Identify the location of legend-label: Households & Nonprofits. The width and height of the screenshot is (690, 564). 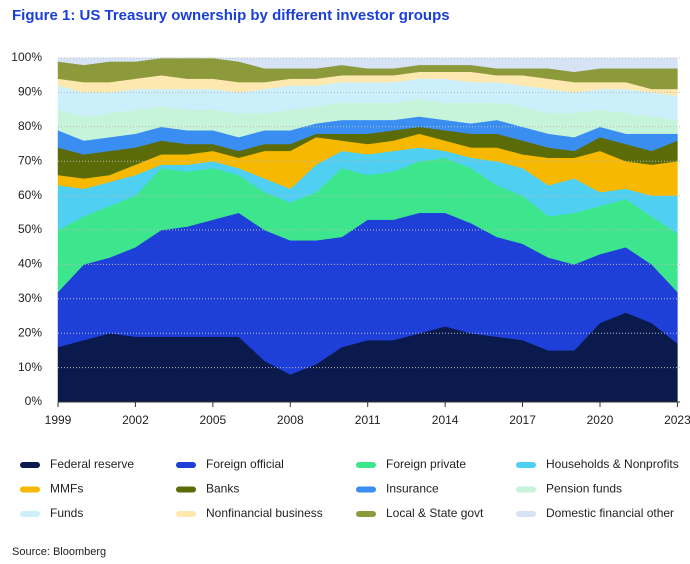
(612, 464).